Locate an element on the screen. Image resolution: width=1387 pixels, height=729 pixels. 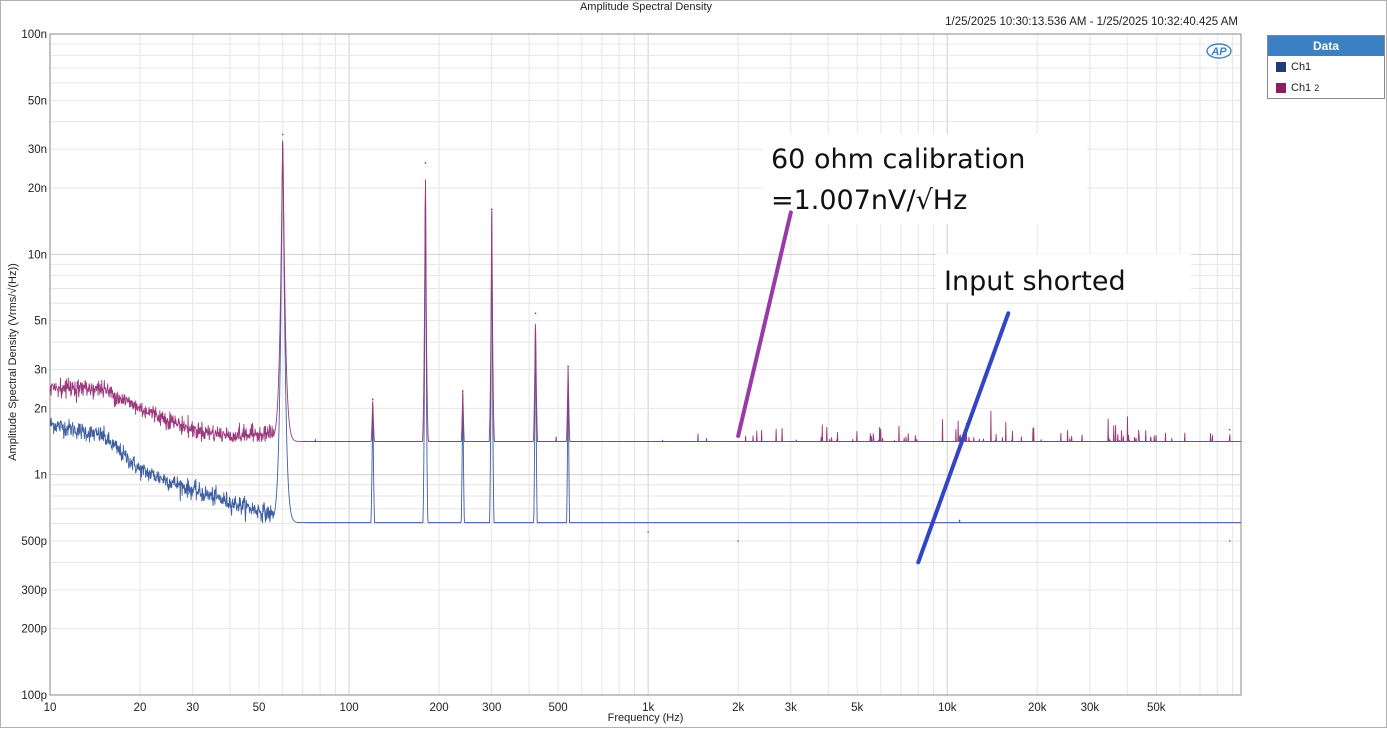
x-tick-label: 30 is located at coordinates (192, 708).